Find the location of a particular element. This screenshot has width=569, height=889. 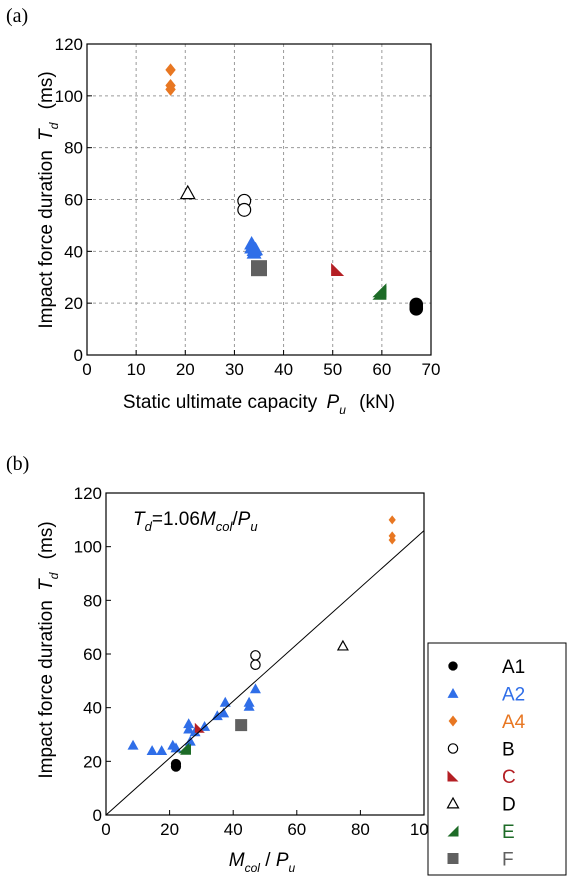

legend-marker-e is located at coordinates (453, 831).